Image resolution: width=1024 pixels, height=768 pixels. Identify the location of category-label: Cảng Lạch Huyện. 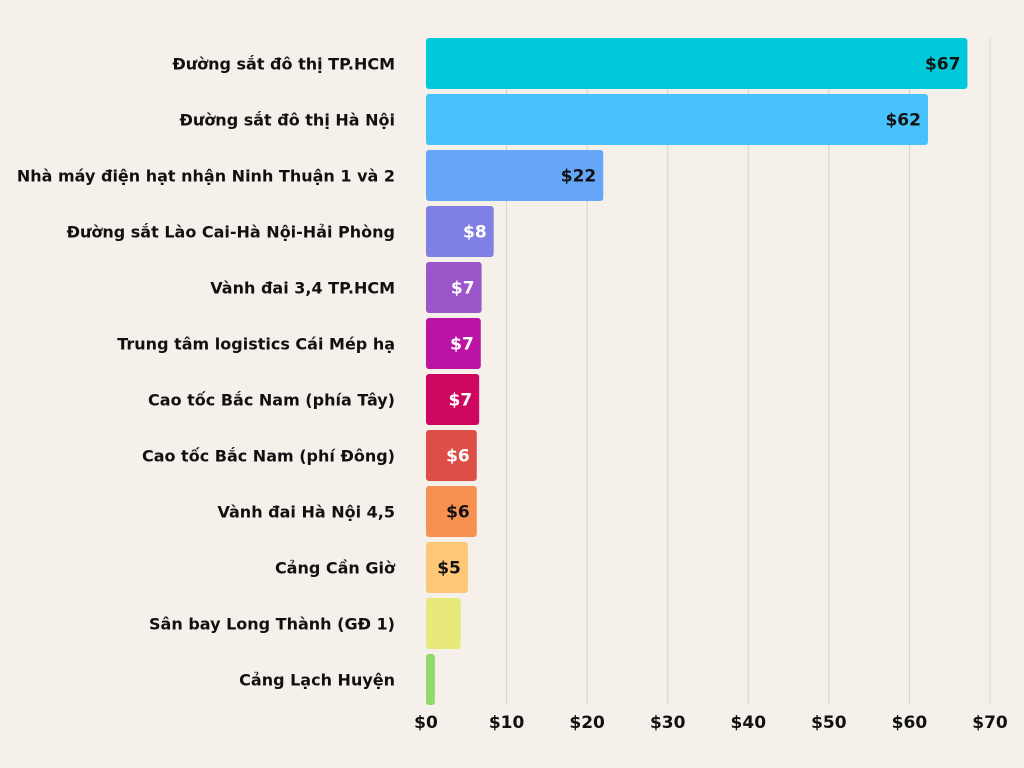
(317, 680).